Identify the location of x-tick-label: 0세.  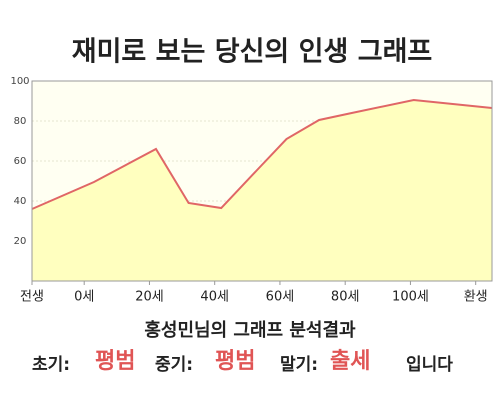
(84, 297).